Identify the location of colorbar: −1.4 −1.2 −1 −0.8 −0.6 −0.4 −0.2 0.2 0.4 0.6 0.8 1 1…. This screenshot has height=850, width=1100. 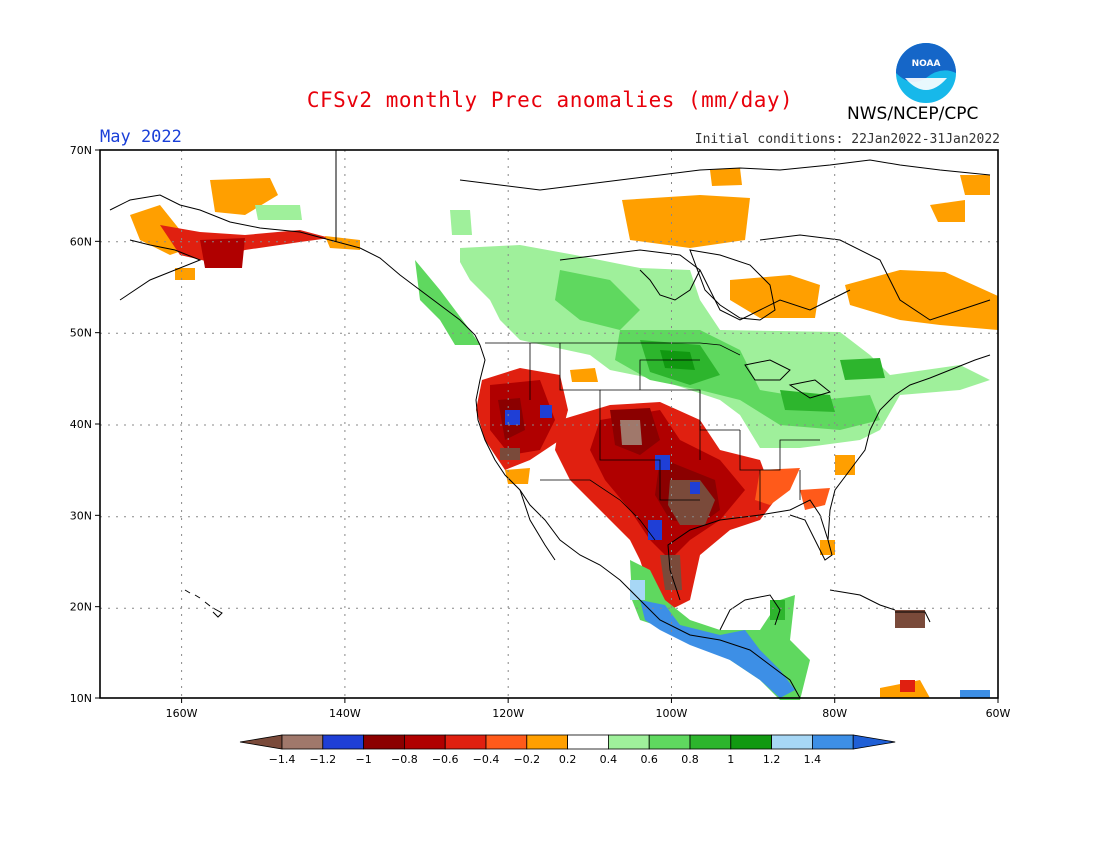
(567, 750).